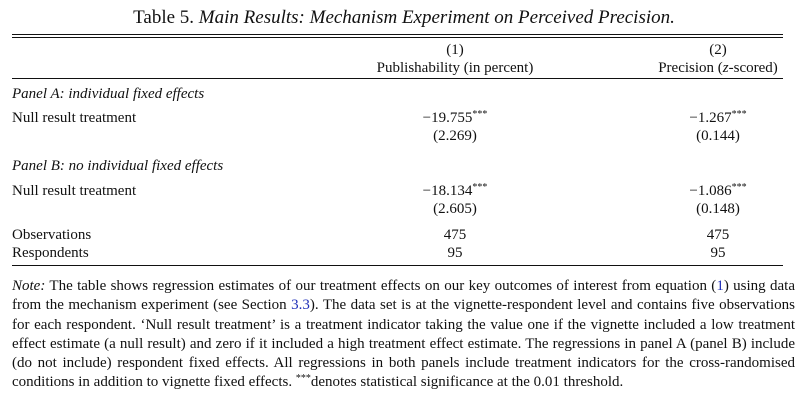 This screenshot has width=808, height=410. What do you see at coordinates (455, 191) in the screenshot?
I see `panel-b-coef-1: −18.134***` at bounding box center [455, 191].